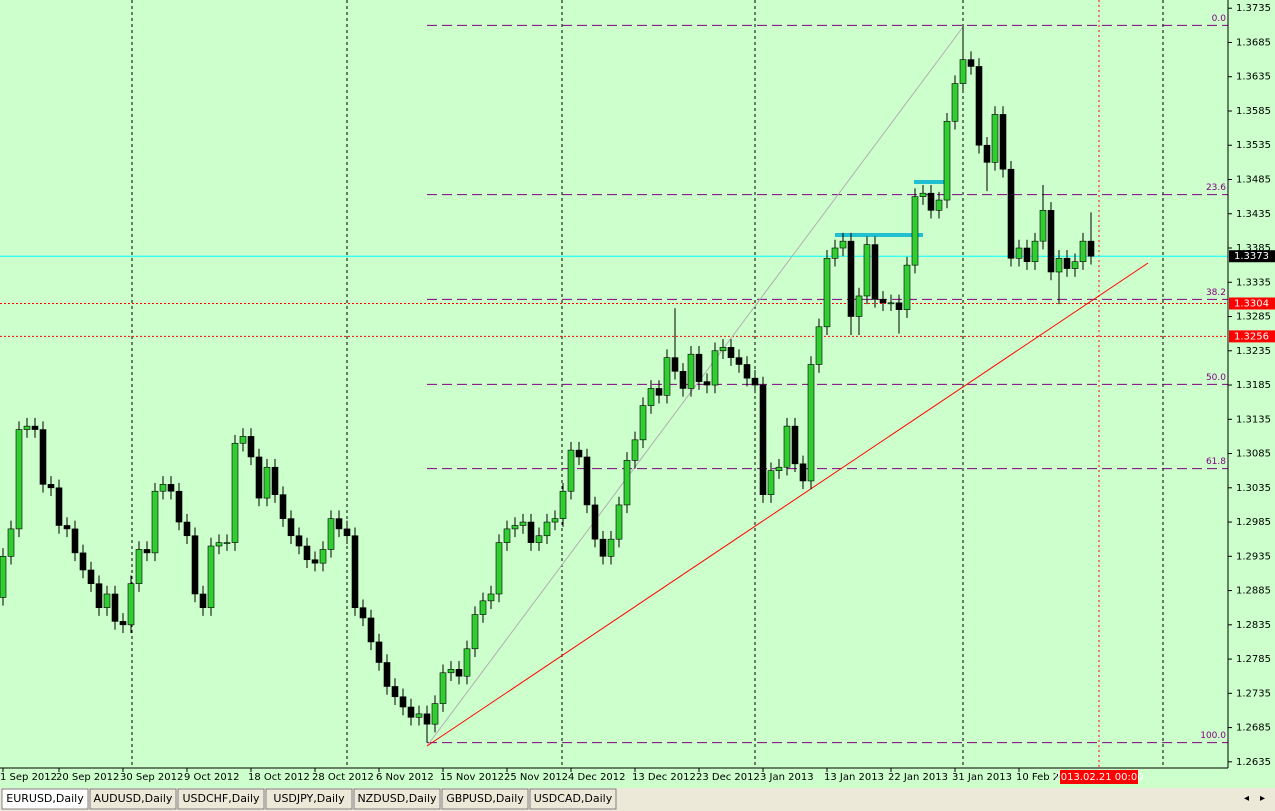 The height and width of the screenshot is (811, 1275). Describe the element at coordinates (1251, 256) in the screenshot. I see `price-box-label: 1.3373` at that location.